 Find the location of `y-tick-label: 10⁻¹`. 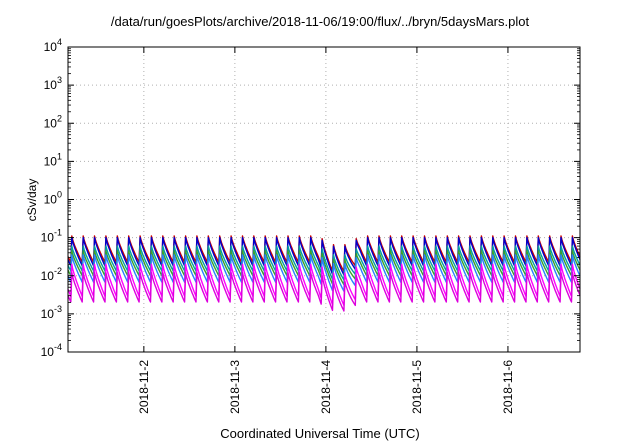

y-tick-label: 10⁻¹ is located at coordinates (51, 236).